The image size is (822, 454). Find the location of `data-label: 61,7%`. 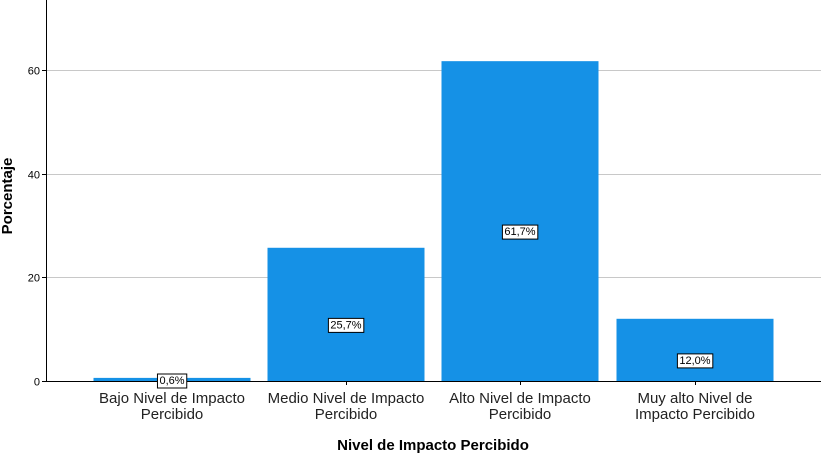

data-label: 61,7% is located at coordinates (520, 232).